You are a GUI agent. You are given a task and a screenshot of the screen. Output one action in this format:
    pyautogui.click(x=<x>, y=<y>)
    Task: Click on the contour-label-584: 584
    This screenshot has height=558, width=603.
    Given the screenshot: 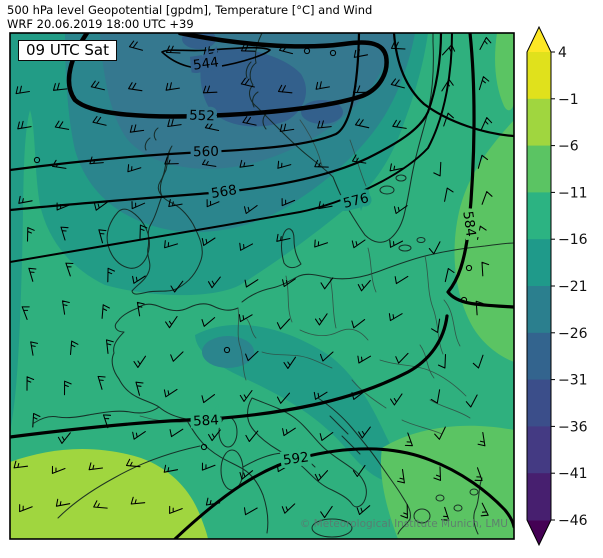 What is the action you would take?
    pyautogui.click(x=206, y=420)
    